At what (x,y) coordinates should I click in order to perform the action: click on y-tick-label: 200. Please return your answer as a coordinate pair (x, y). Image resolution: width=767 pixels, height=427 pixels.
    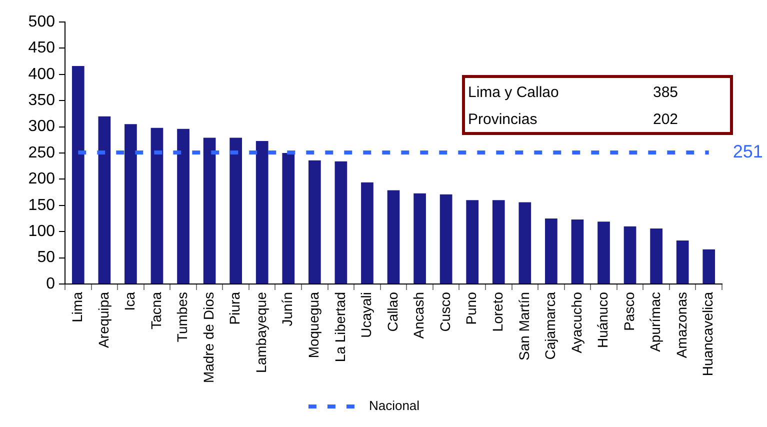
    Looking at the image, I should click on (42, 179).